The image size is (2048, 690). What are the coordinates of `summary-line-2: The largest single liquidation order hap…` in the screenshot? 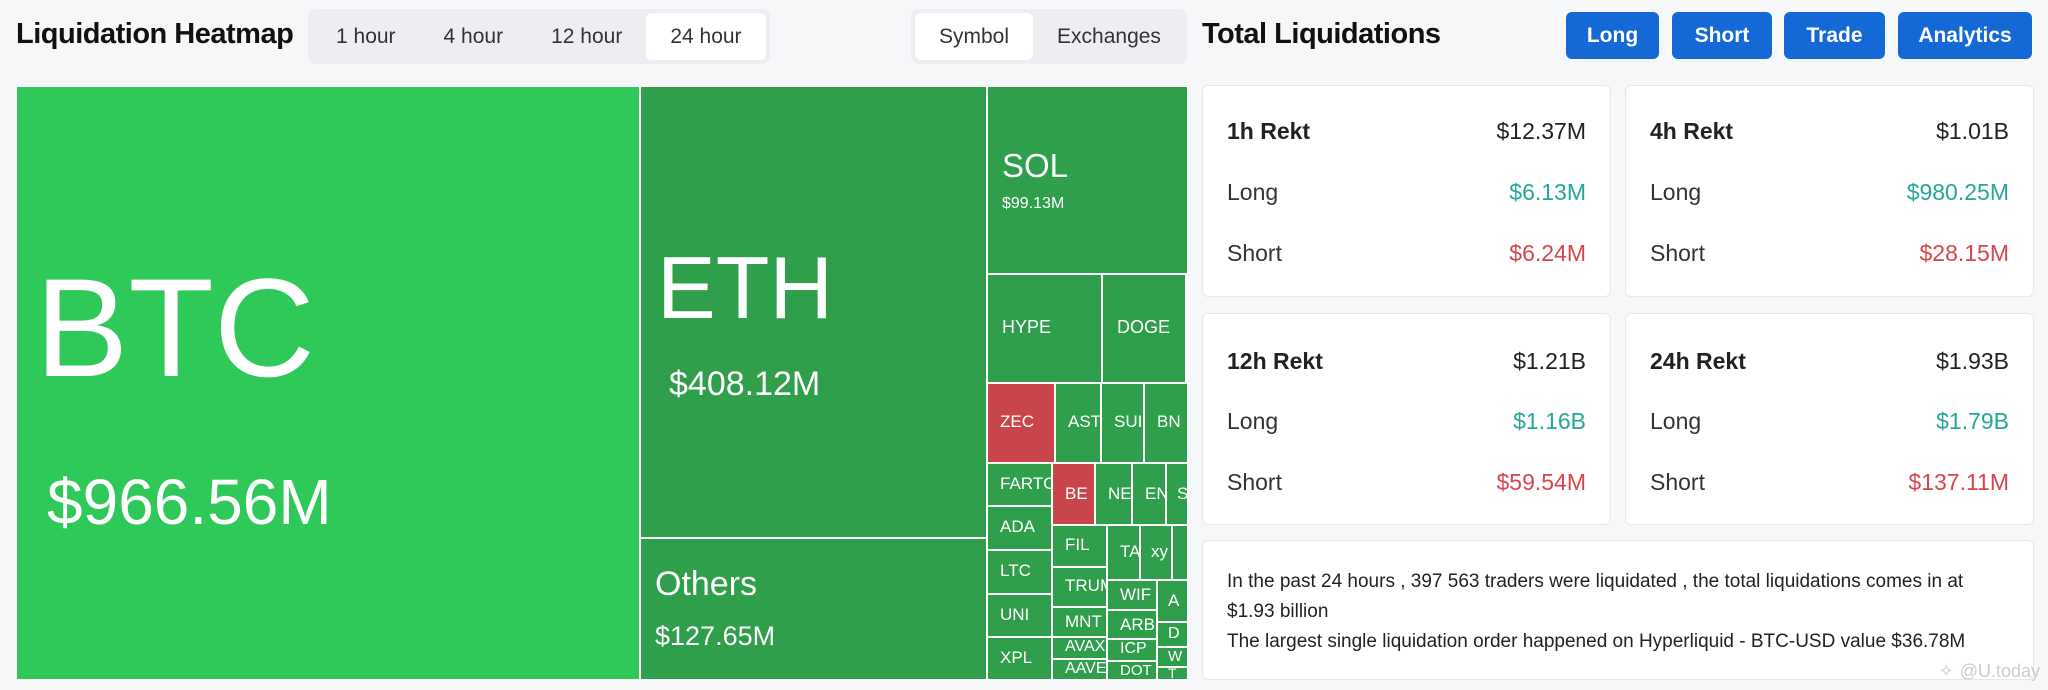 It's located at (1596, 641).